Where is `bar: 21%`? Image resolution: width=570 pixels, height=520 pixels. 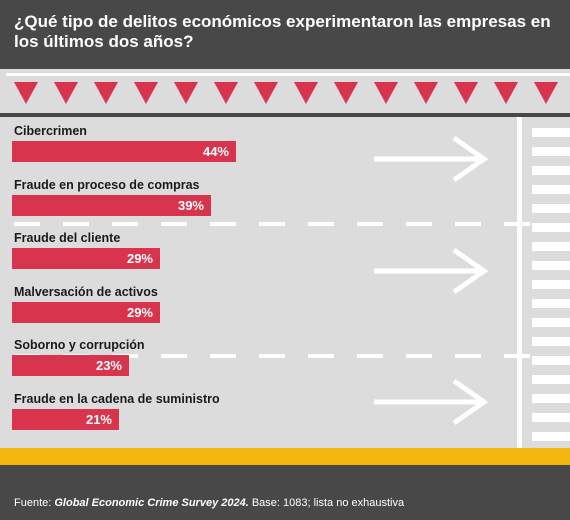 bar: 21% is located at coordinates (65, 419).